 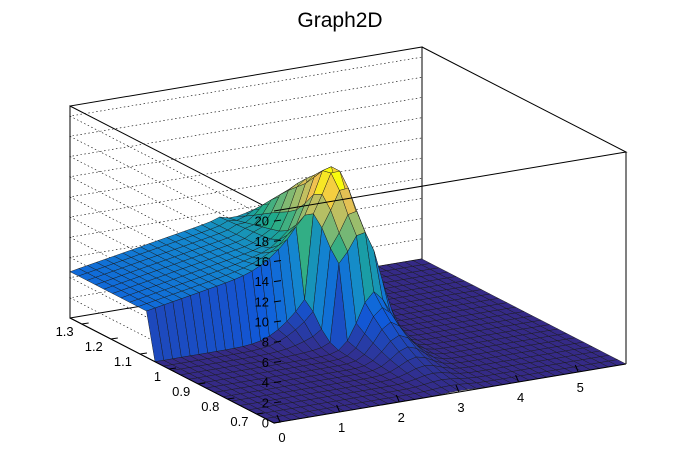 I want to click on z-tick-label: 0, so click(x=265, y=423).